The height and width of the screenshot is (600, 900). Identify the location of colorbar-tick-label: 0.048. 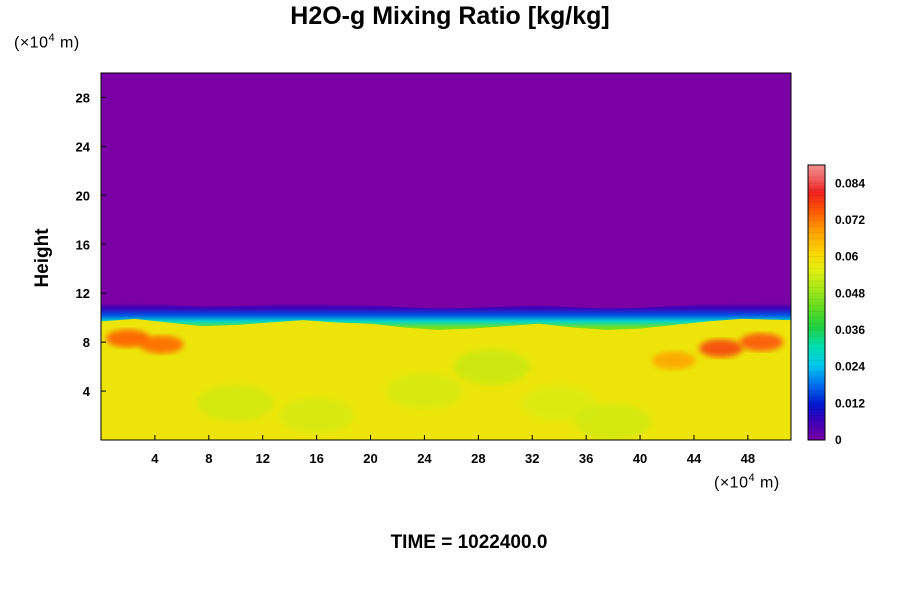
(850, 293).